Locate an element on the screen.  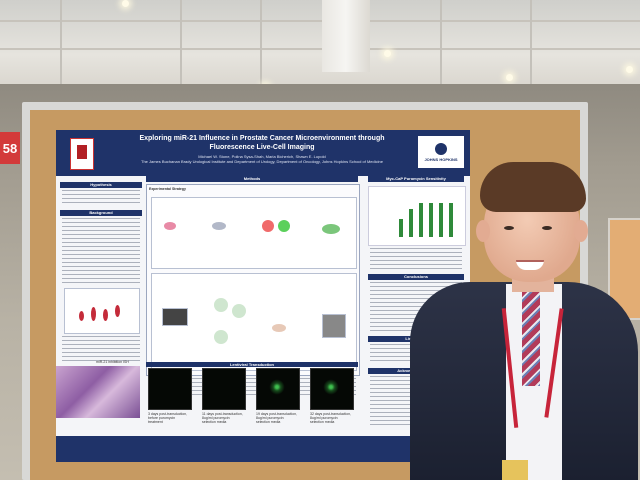
sensitivity-bar-graph is located at coordinates (417, 216).